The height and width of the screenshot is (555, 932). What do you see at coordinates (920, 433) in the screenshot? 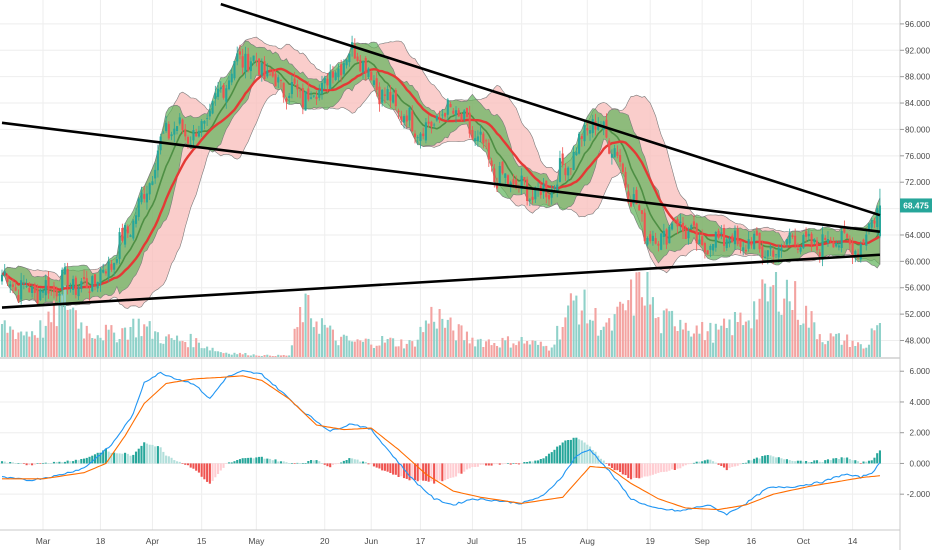
I see `macd-tick-label: 2.000` at bounding box center [920, 433].